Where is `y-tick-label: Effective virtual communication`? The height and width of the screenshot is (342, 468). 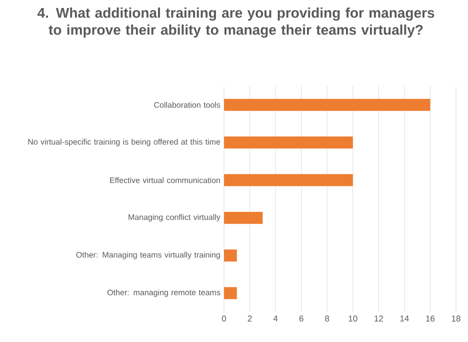
y-tick-label: Effective virtual communication is located at coordinates (165, 180).